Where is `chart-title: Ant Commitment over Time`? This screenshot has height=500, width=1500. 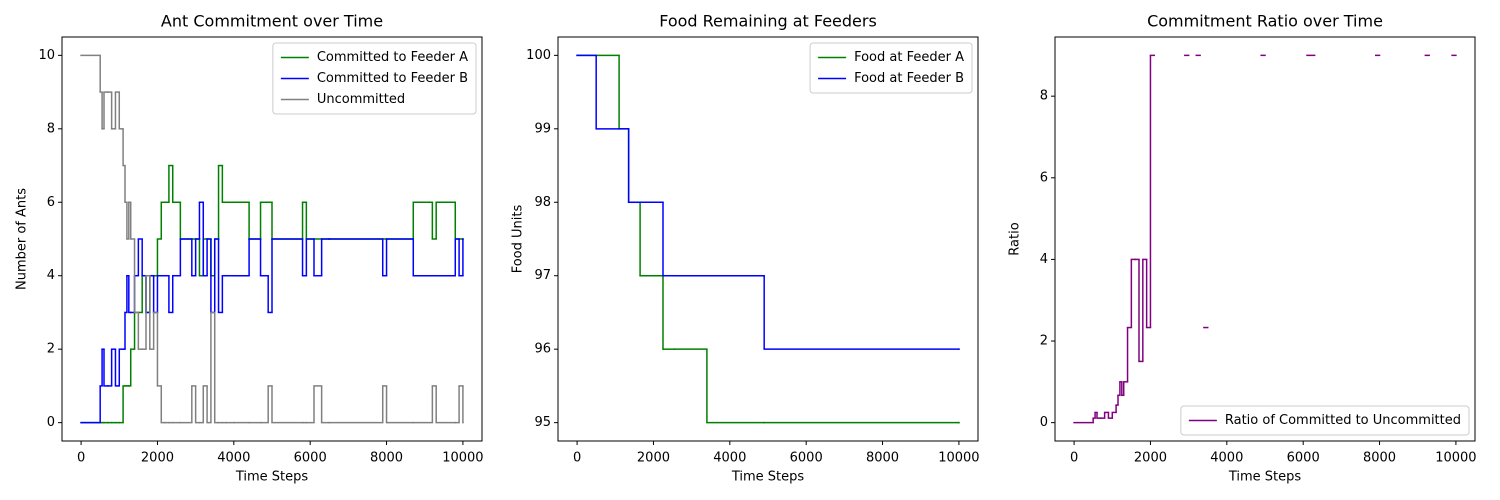
chart-title: Ant Commitment over Time is located at coordinates (272, 21).